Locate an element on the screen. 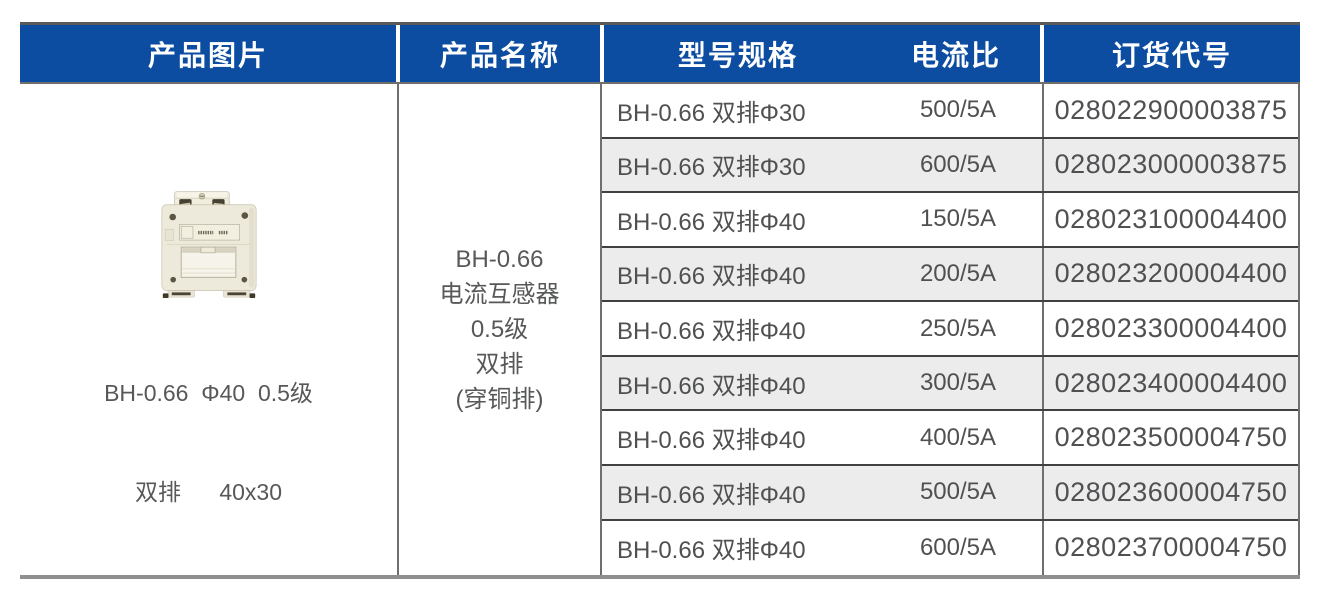 This screenshot has width=1320, height=603. current-ratio-cell: 150/5A is located at coordinates (958, 219).